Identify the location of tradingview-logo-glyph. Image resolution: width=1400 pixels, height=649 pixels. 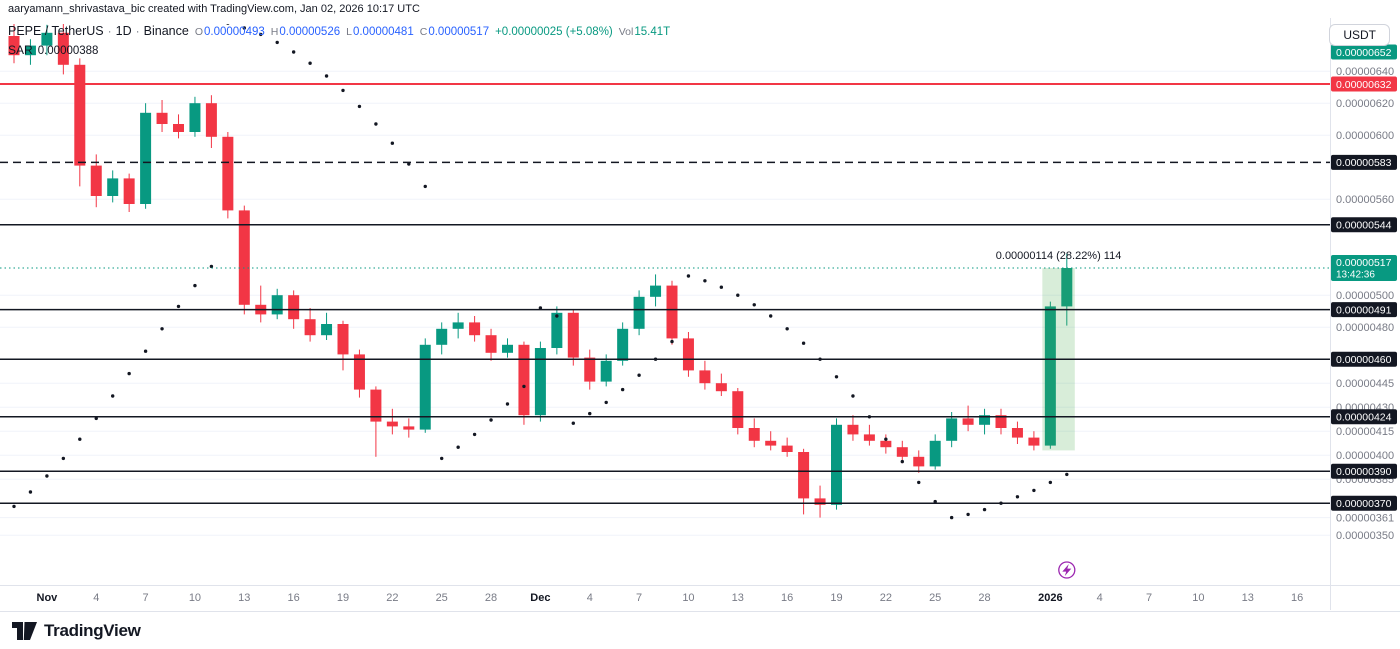
(24, 630).